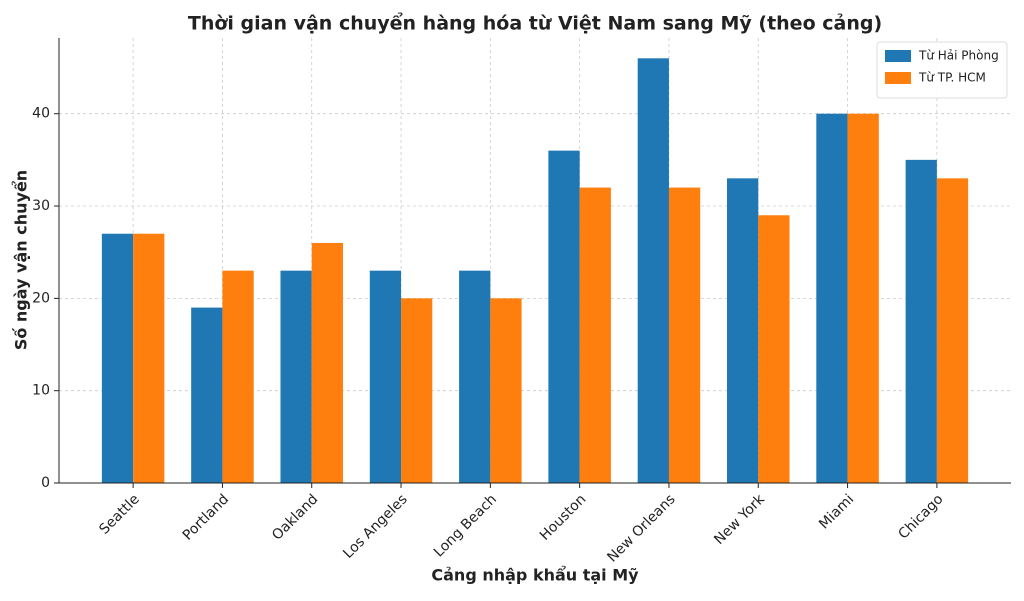 The image size is (1024, 601). I want to click on y-tick-label: 40, so click(41, 114).